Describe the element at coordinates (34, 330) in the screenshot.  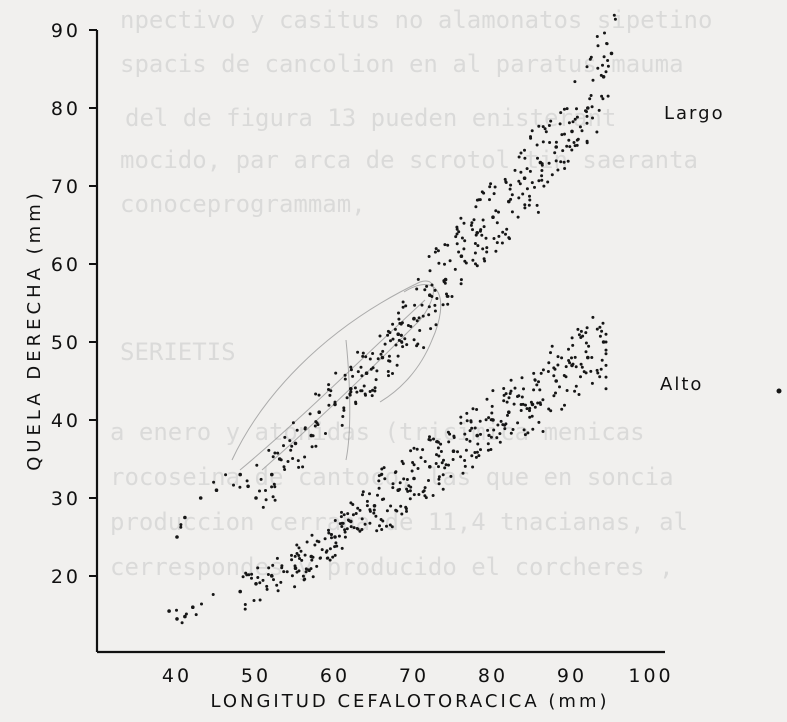
I see `y-axis-title: QUELA DERECHA (mm)` at that location.